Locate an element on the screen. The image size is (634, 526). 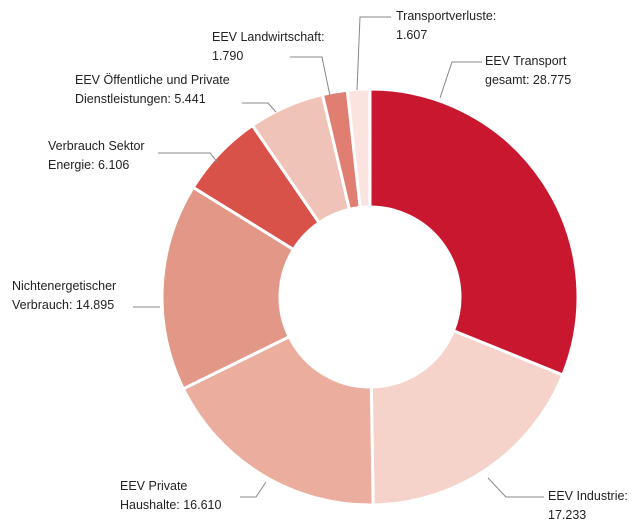
slice-label: EEV Landwirtschaft: is located at coordinates (268, 37).